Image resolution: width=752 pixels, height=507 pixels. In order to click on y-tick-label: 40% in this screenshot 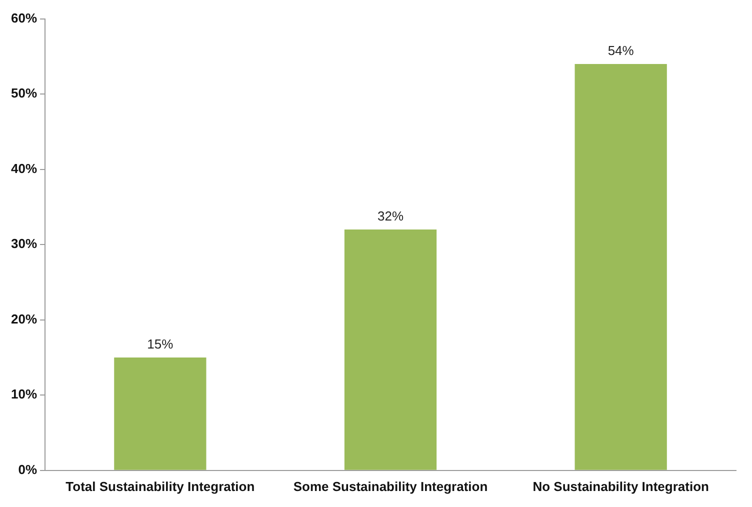, I will do `click(24, 168)`.